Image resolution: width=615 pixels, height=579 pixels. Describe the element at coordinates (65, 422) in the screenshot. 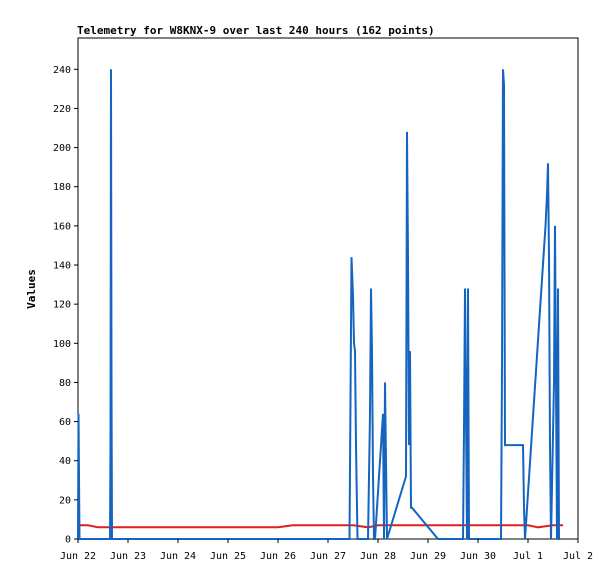

I see `y-tick-label: 60` at that location.